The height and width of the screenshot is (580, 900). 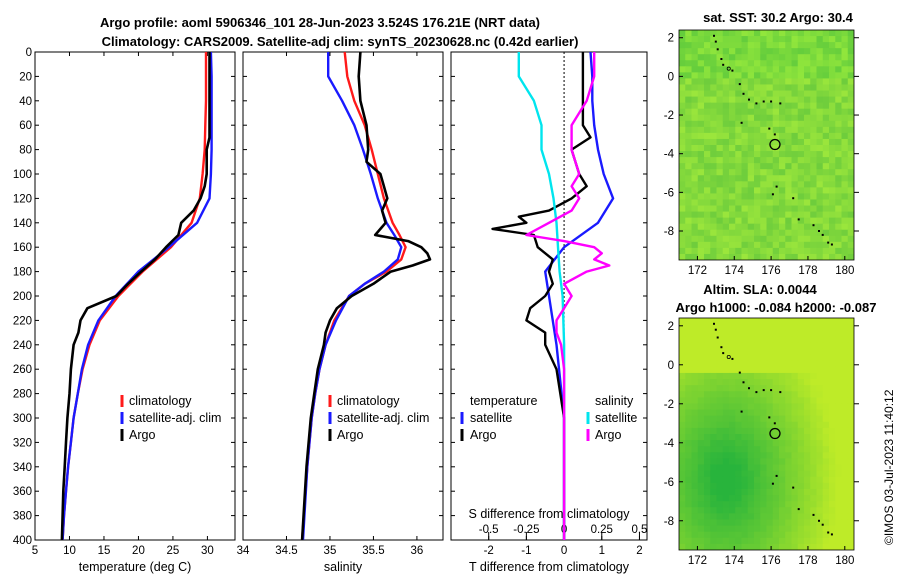 I want to click on map-x-tick-label: 174, so click(x=735, y=271).